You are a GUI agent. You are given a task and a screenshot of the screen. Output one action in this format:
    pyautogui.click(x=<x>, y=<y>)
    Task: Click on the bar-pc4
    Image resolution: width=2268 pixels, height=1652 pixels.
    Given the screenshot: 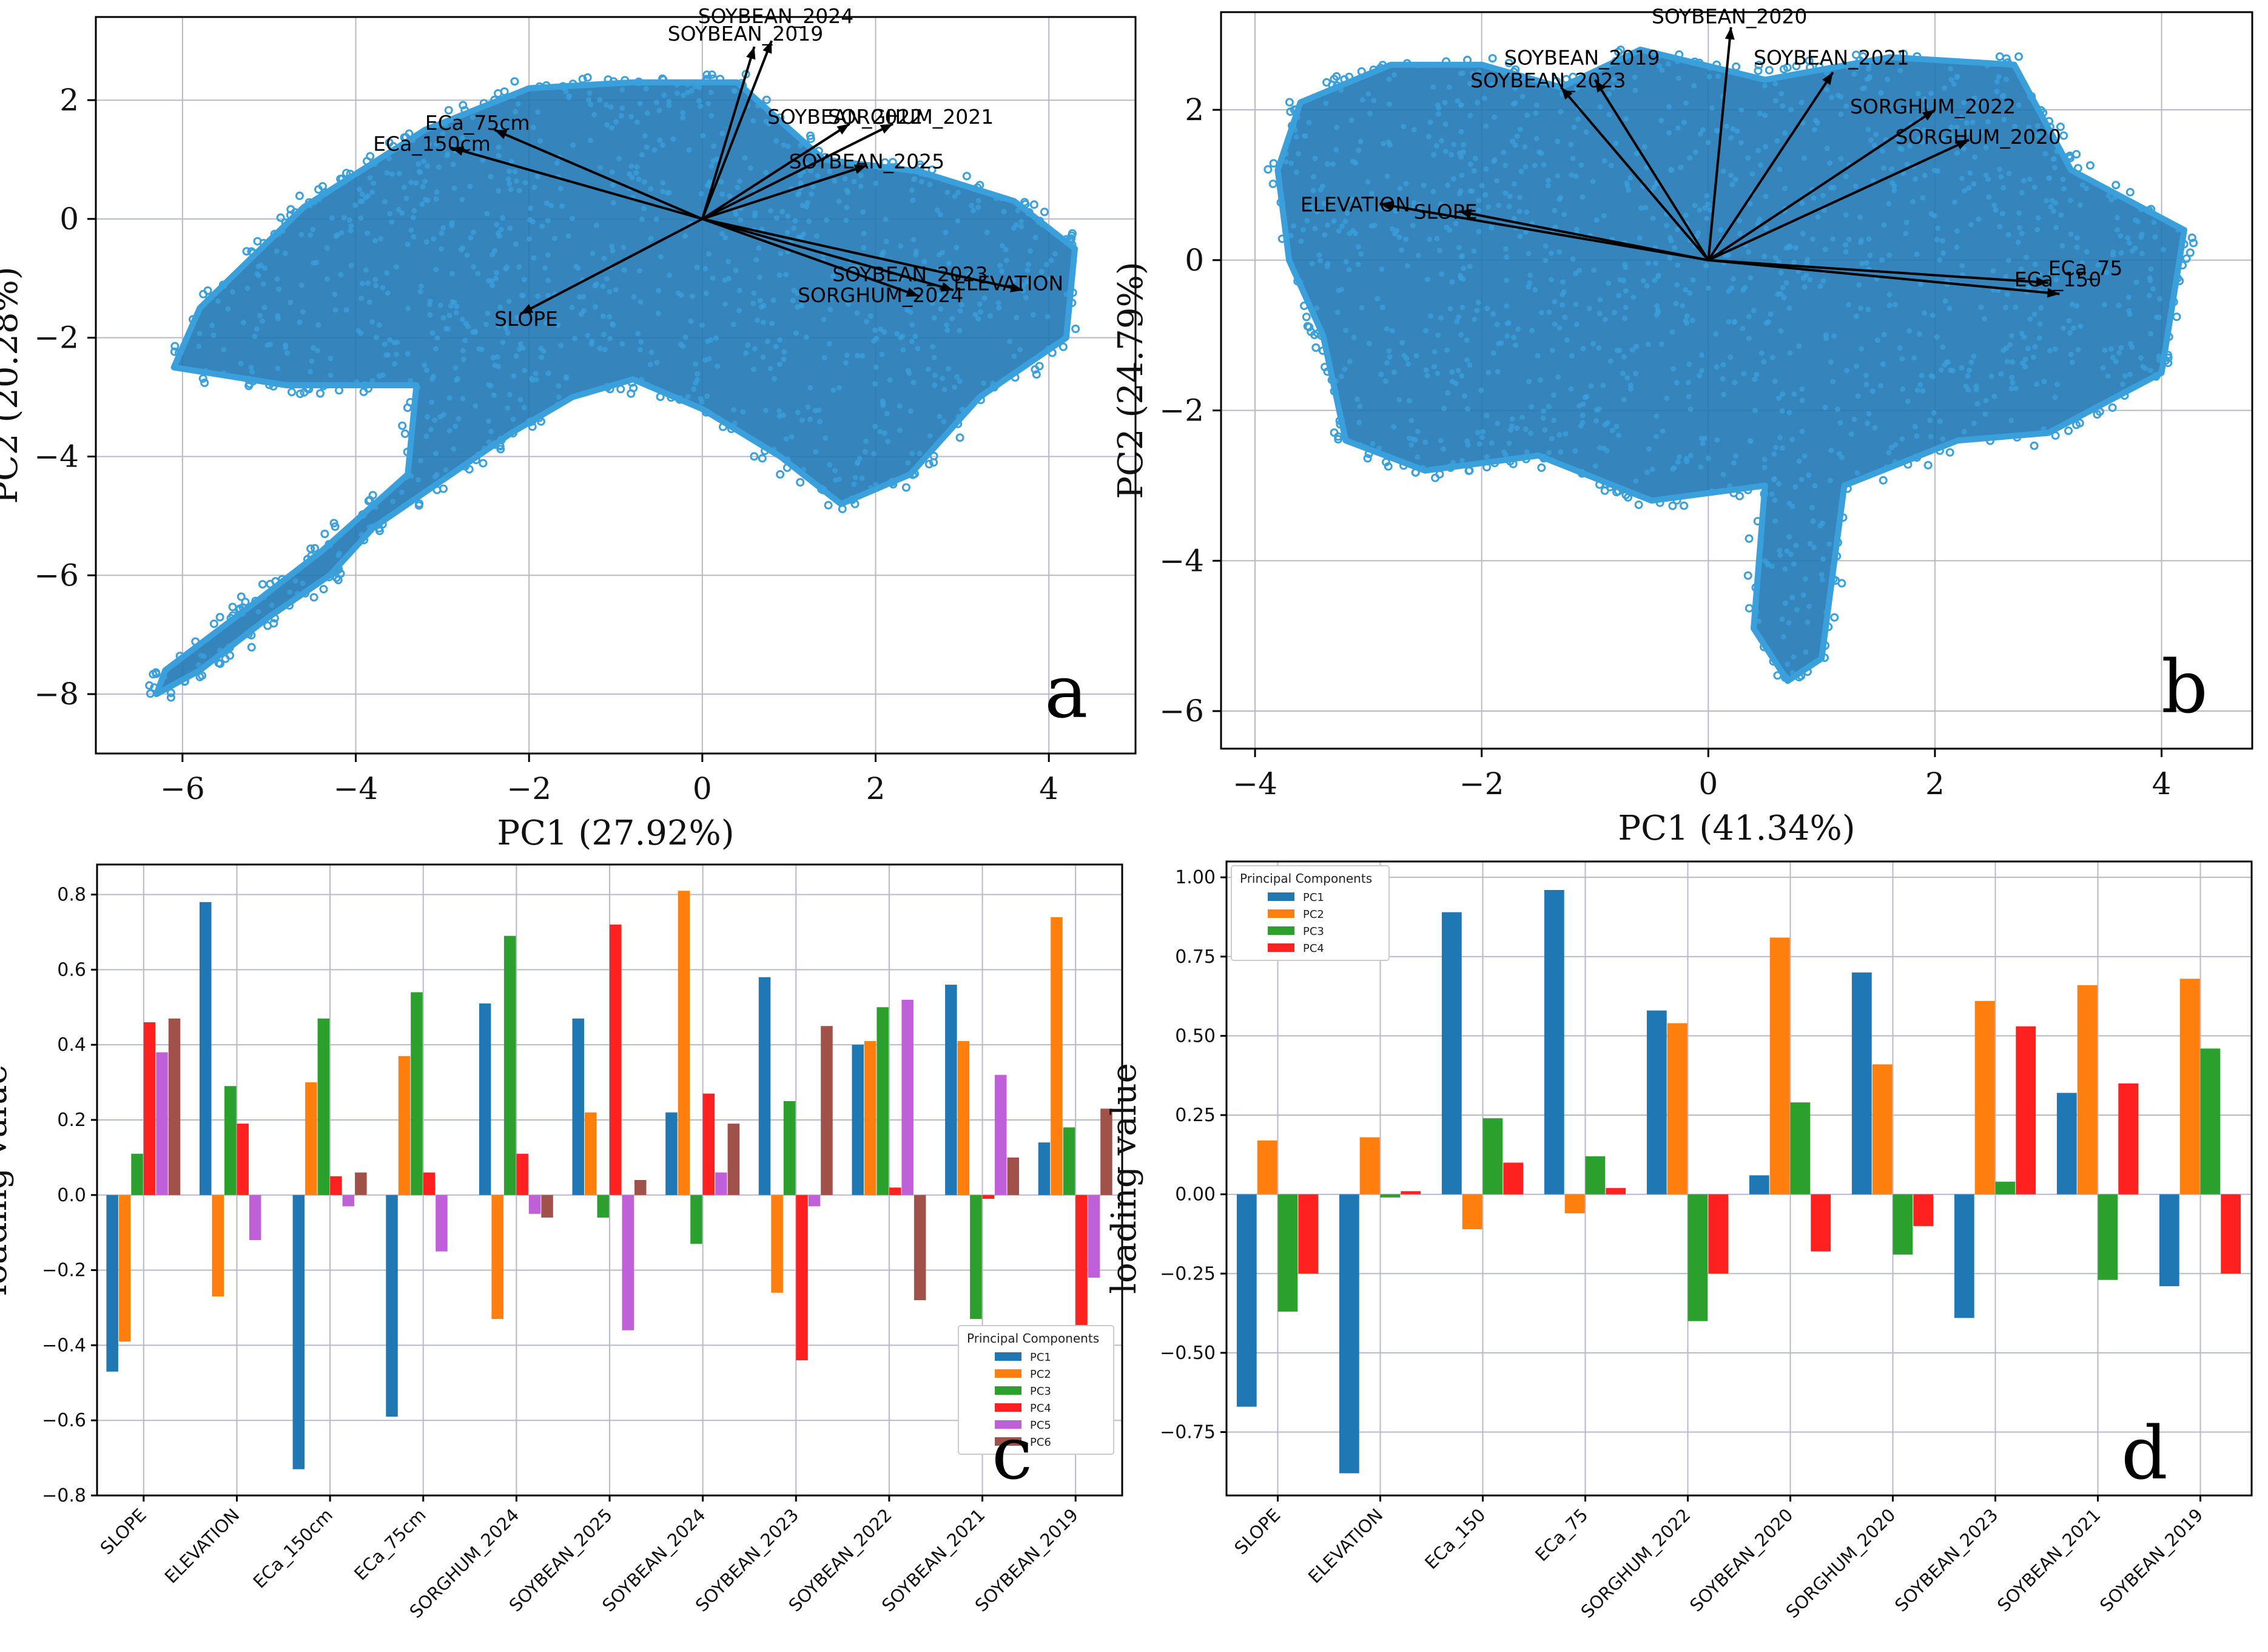 What is the action you would take?
    pyautogui.click(x=2231, y=1234)
    